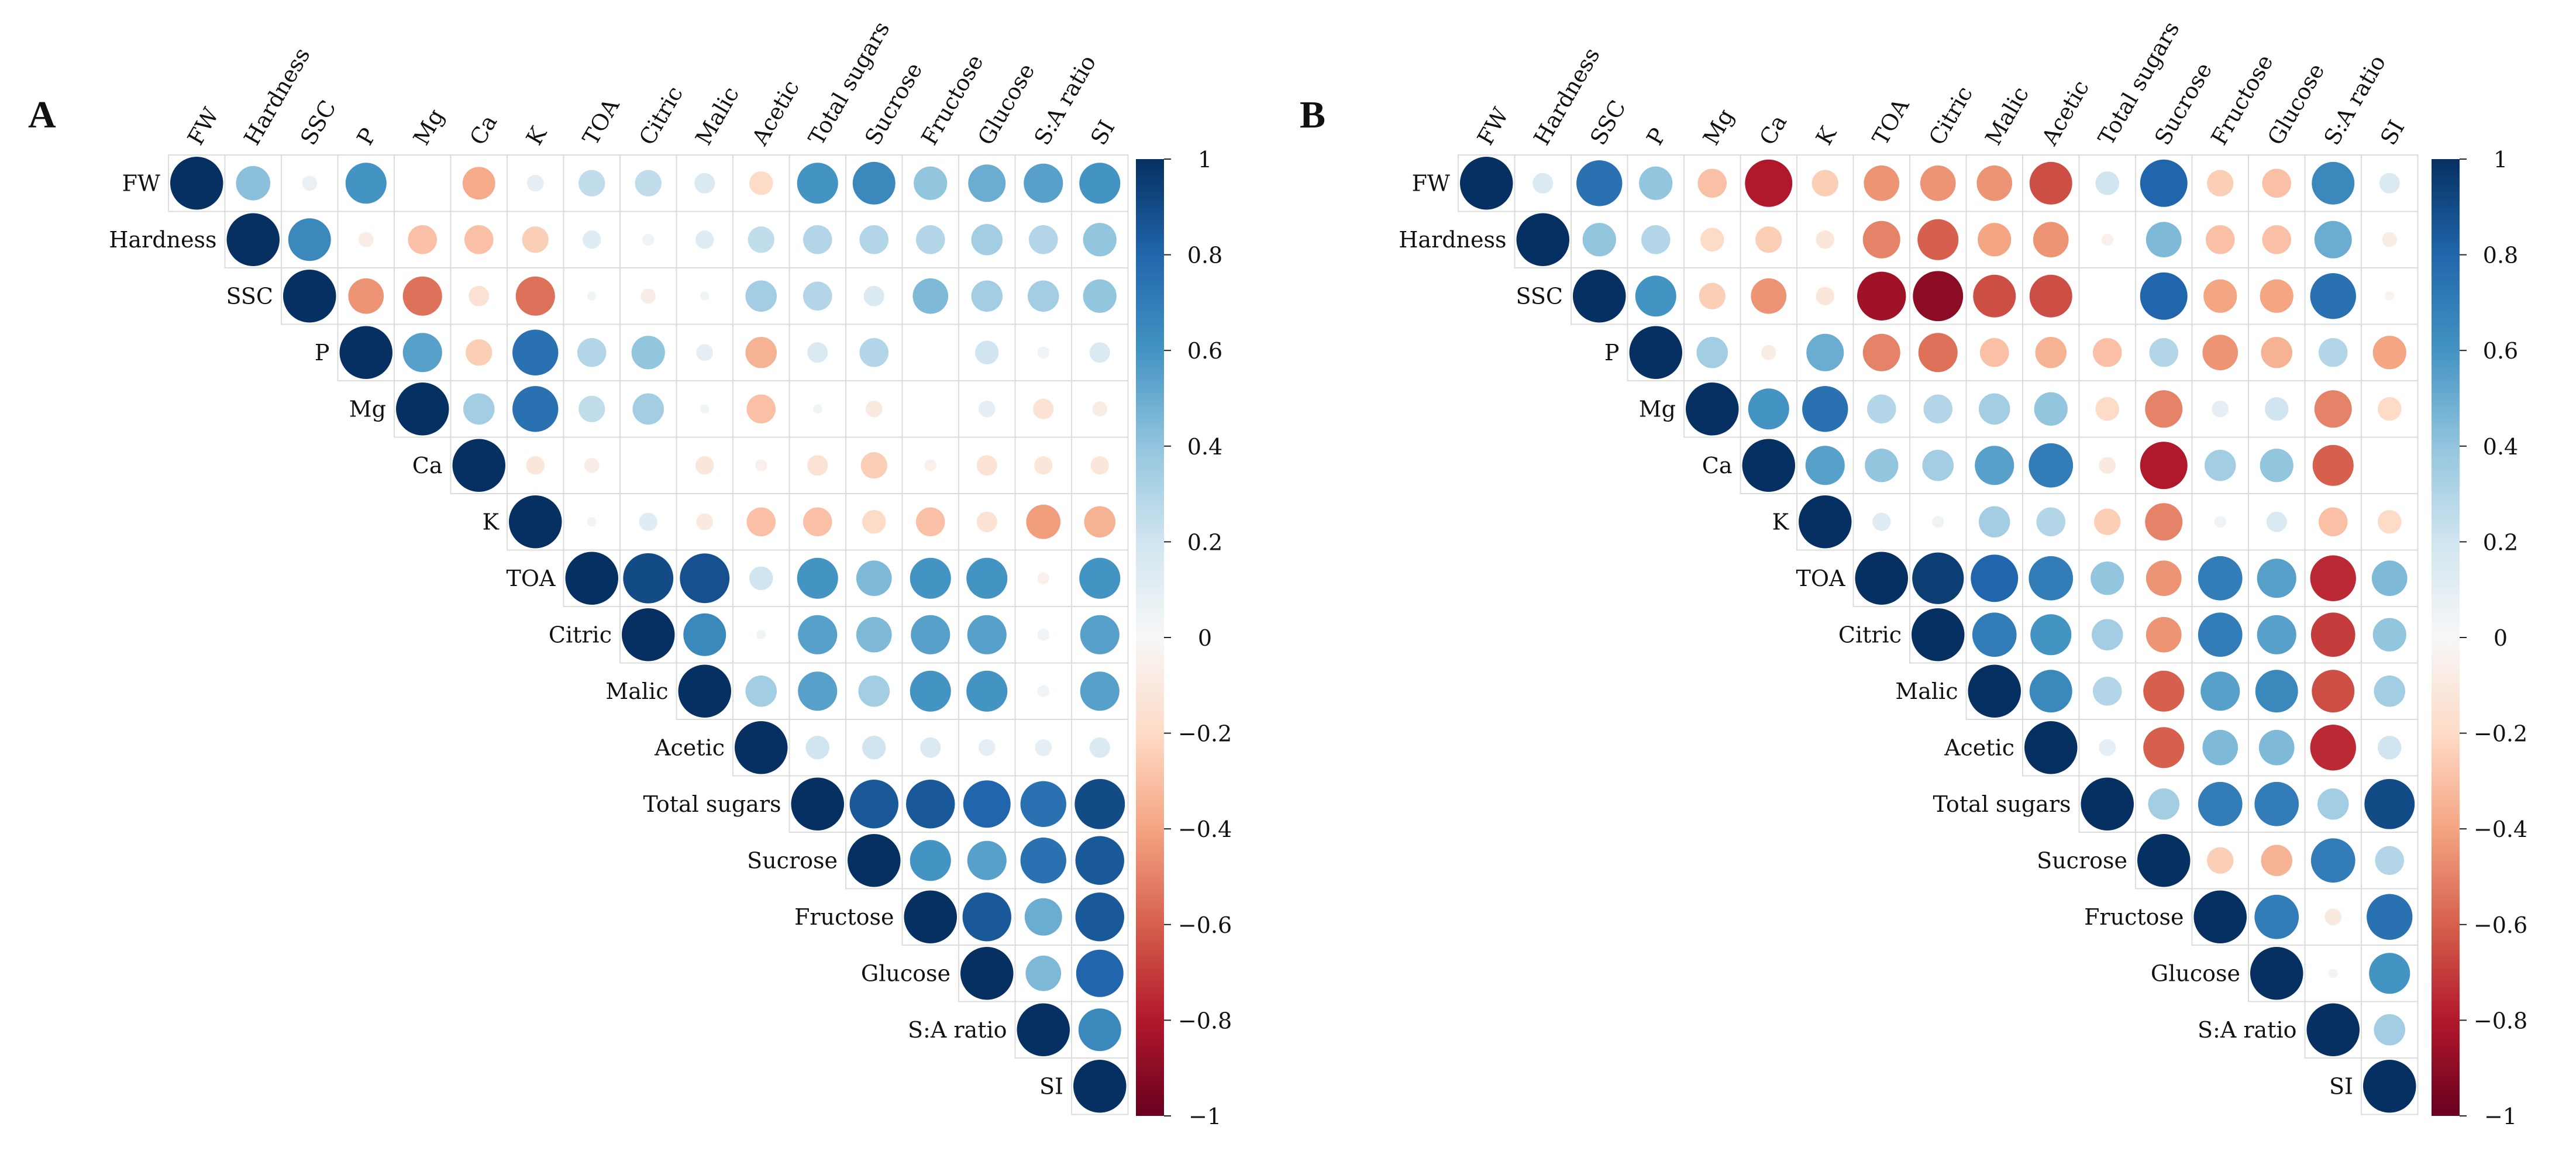  Describe the element at coordinates (2107, 409) in the screenshot. I see `panel-b-corr-mg-total-sugars` at that location.